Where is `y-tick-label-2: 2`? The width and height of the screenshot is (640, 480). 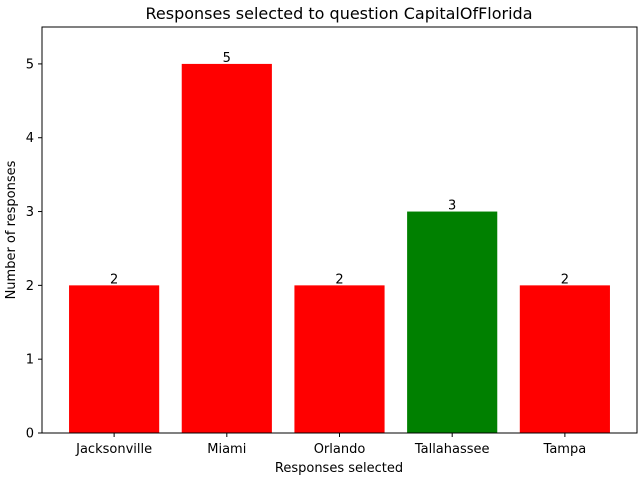
y-tick-label-2: 2 is located at coordinates (30, 286).